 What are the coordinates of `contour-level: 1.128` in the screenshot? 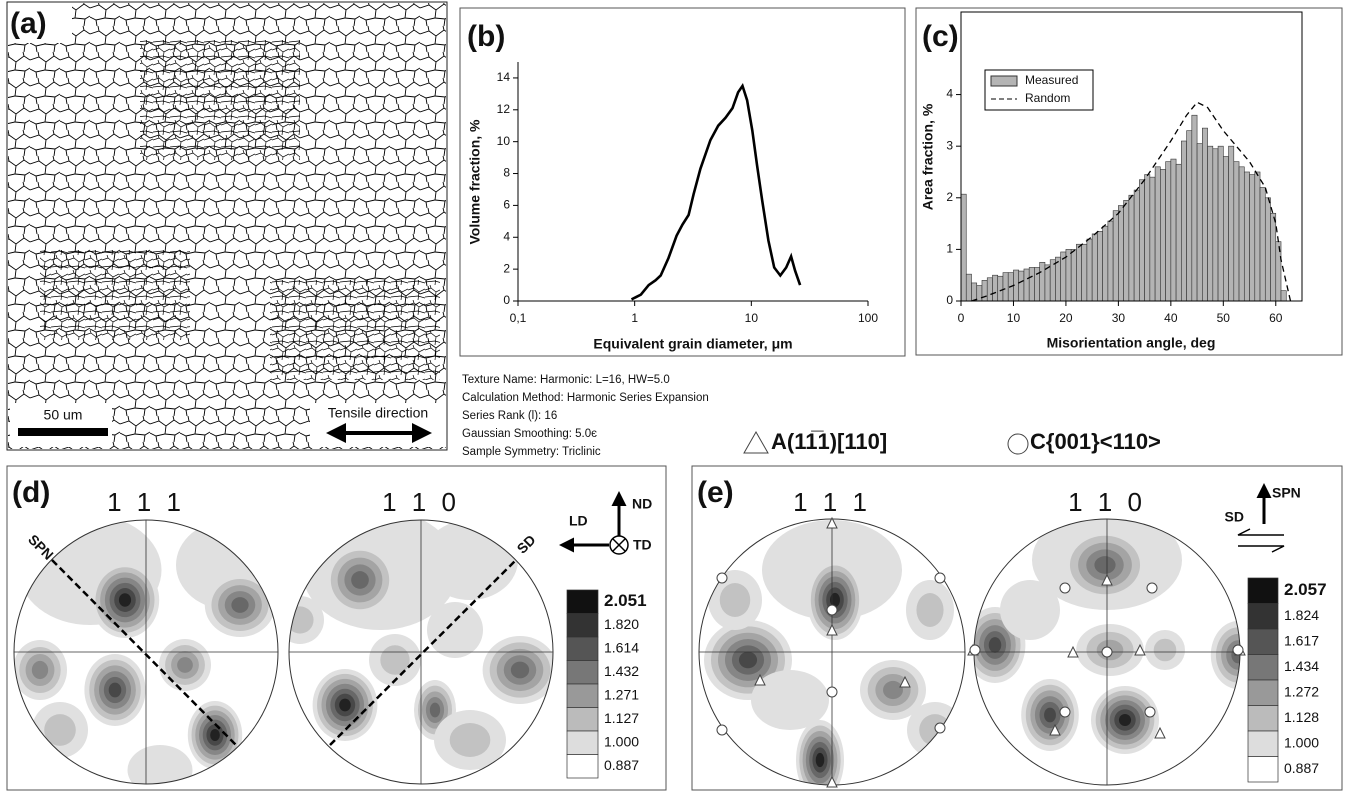 It's located at (1301, 717).